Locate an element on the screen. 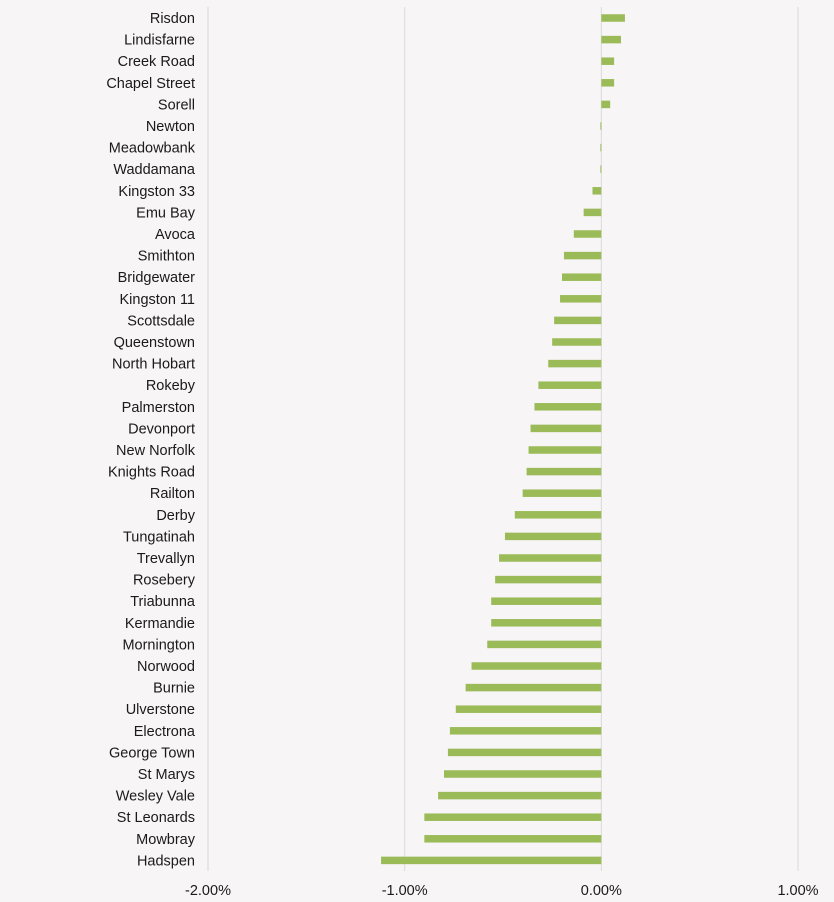 This screenshot has width=834, height=902. category-label: St Leonards is located at coordinates (156, 818).